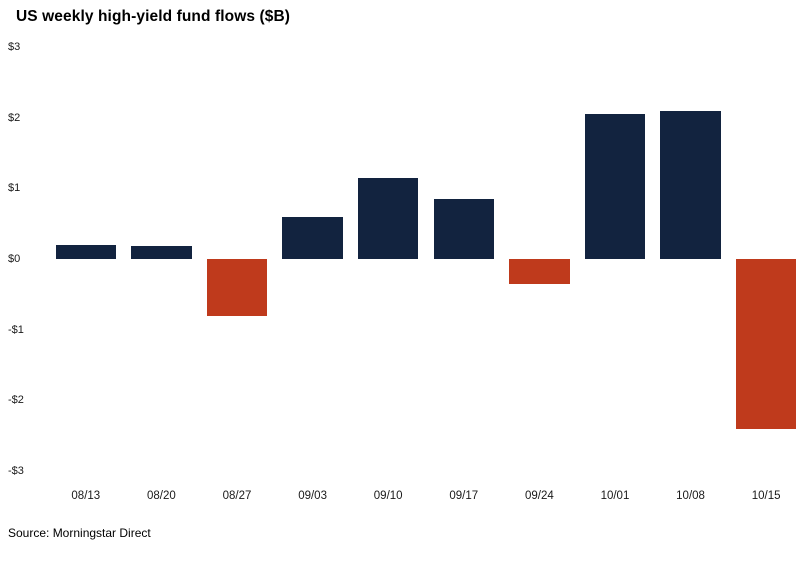 Image resolution: width=812 pixels, height=565 pixels. I want to click on y-tick-label: $2, so click(14, 117).